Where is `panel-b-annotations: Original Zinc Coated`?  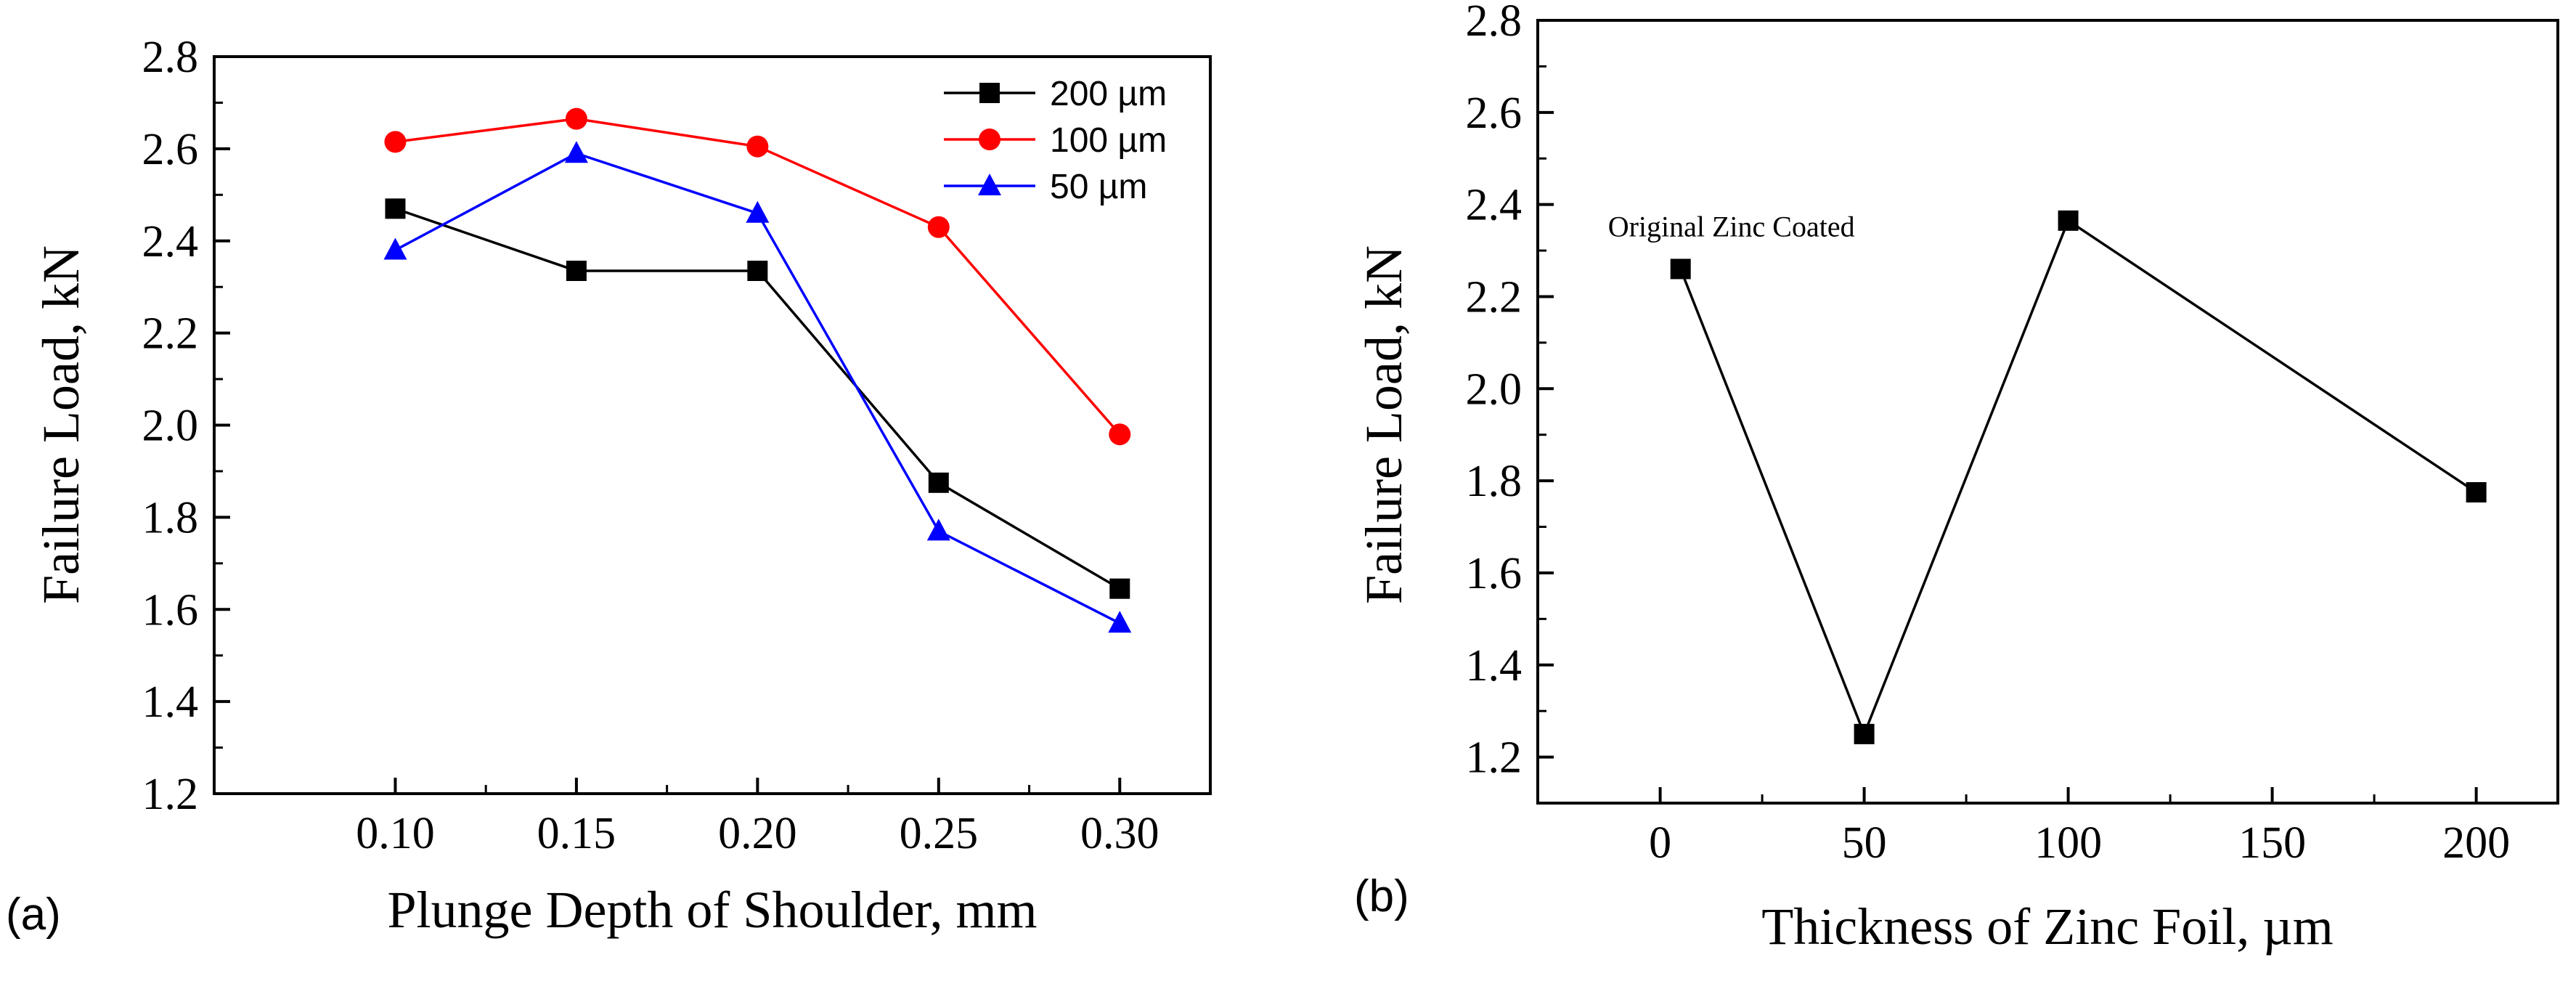 panel-b-annotations: Original Zinc Coated is located at coordinates (1731, 227).